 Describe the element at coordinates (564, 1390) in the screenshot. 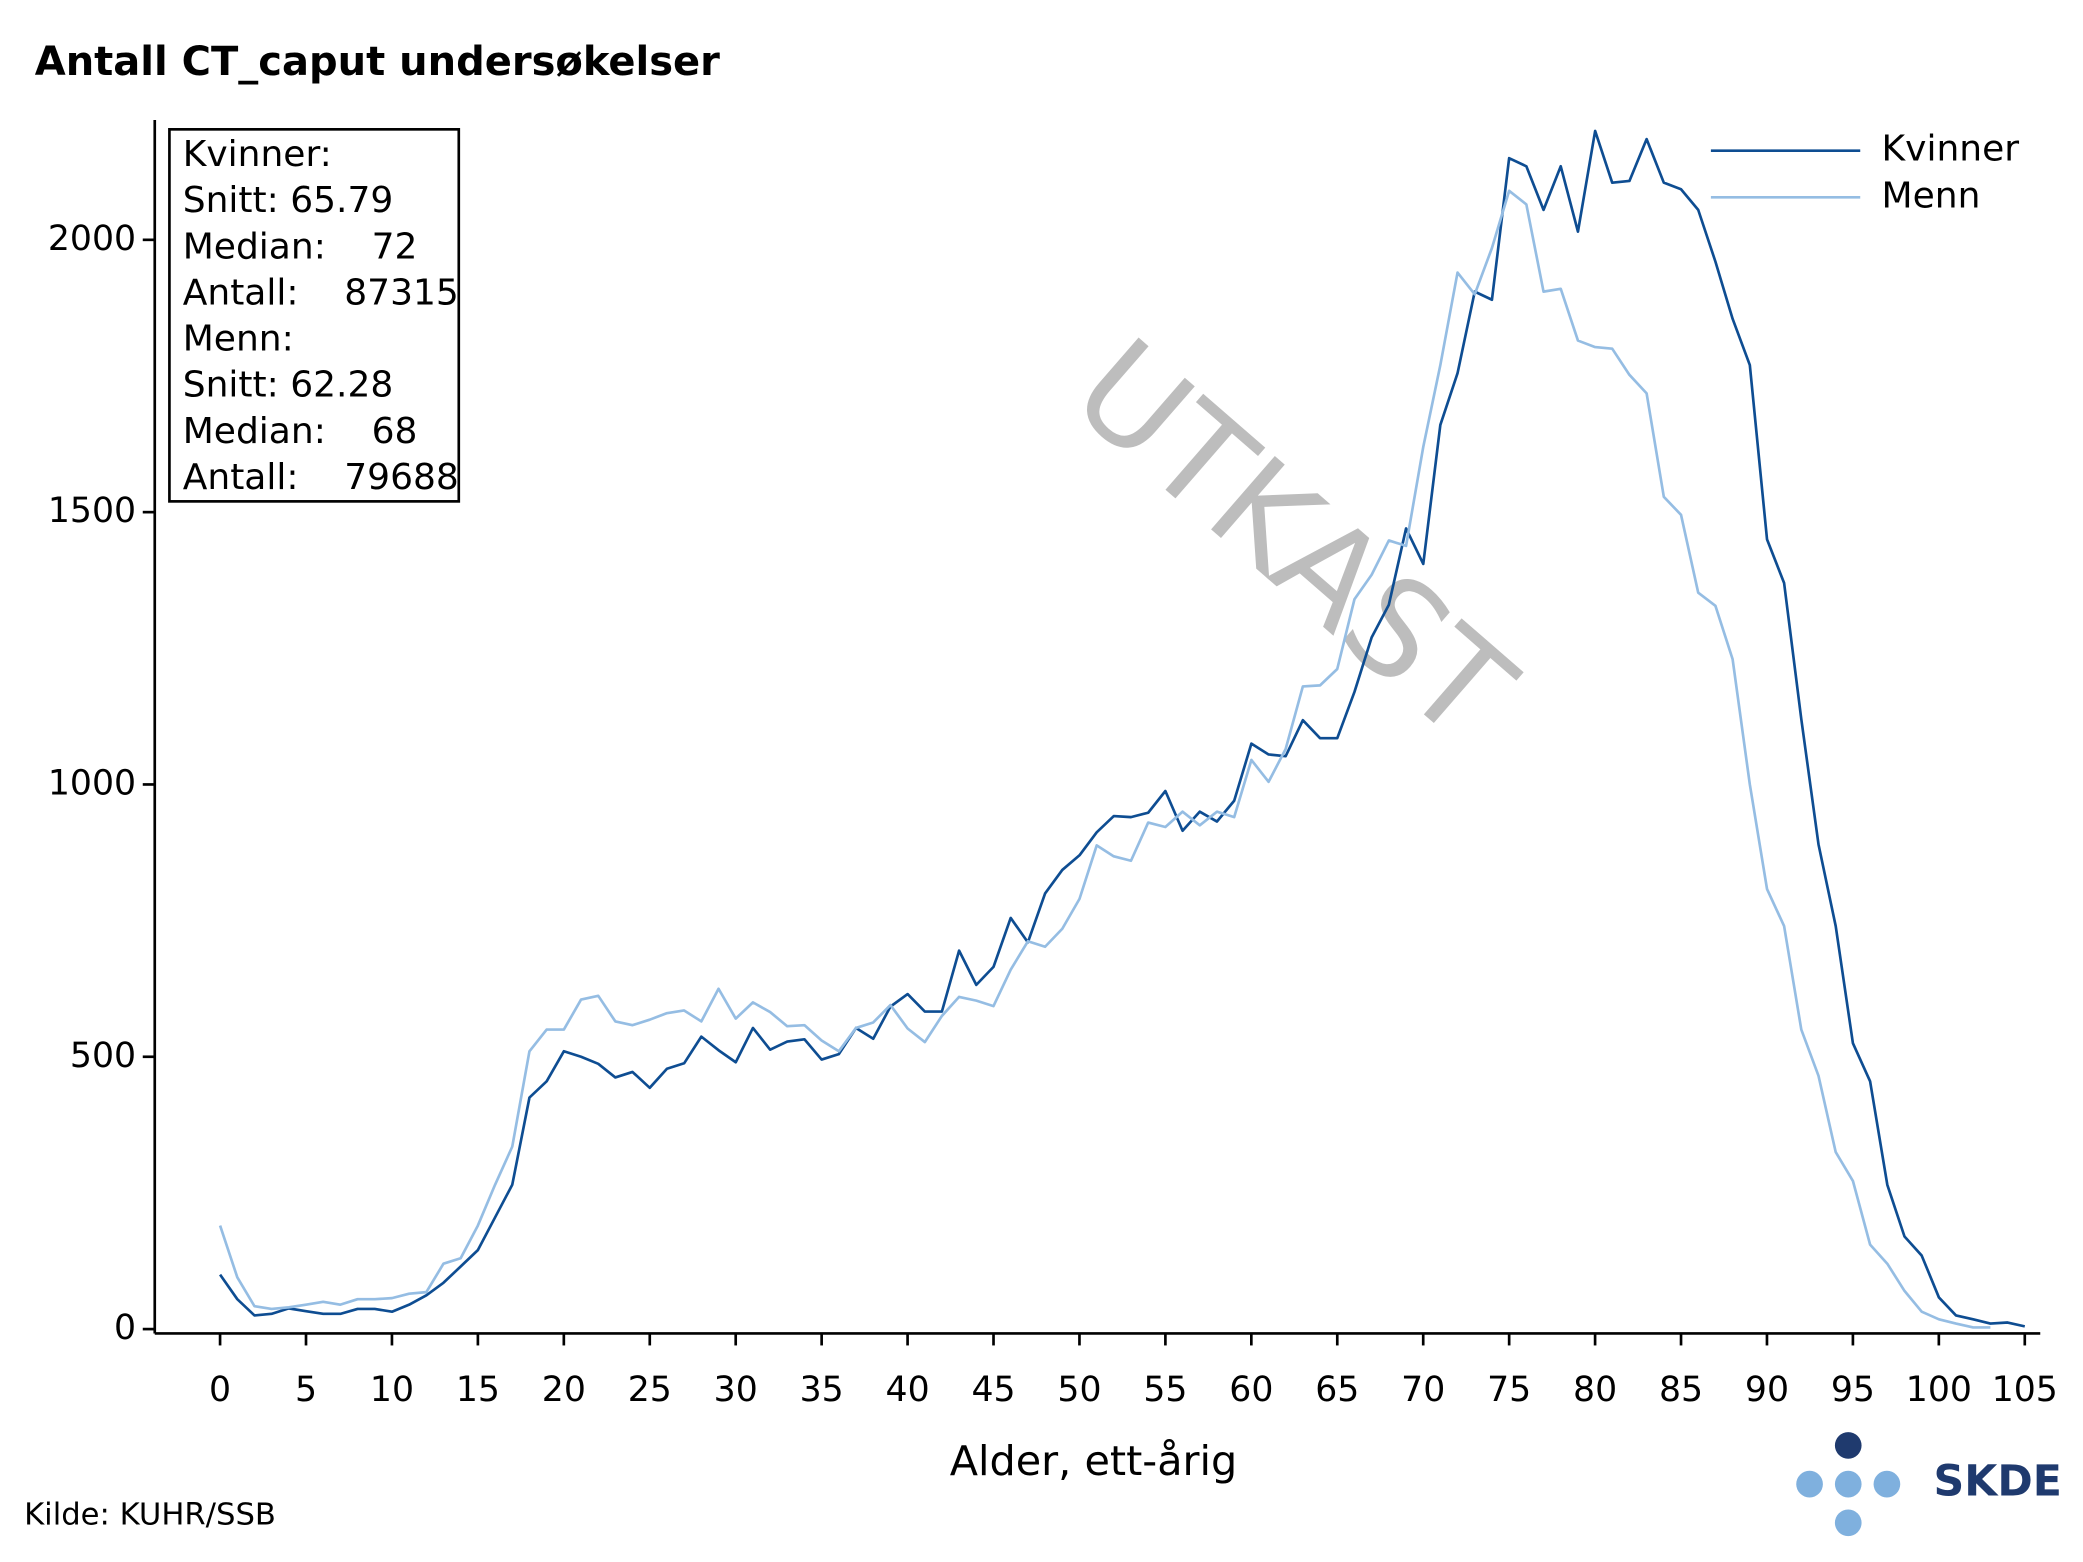

I see `x-tick-label: 20` at that location.